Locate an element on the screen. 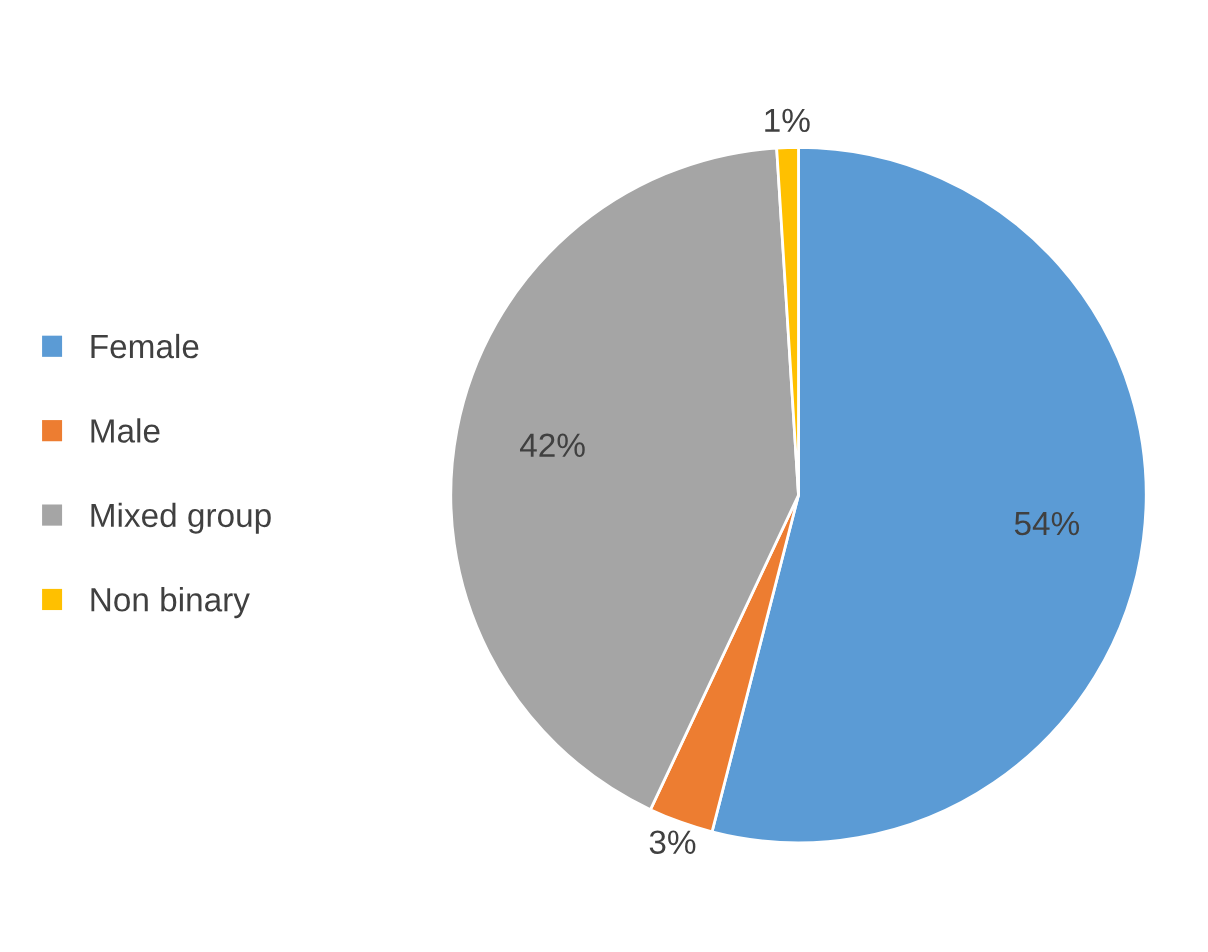 Image resolution: width=1208 pixels, height=952 pixels. legend-label: Male is located at coordinates (125, 430).